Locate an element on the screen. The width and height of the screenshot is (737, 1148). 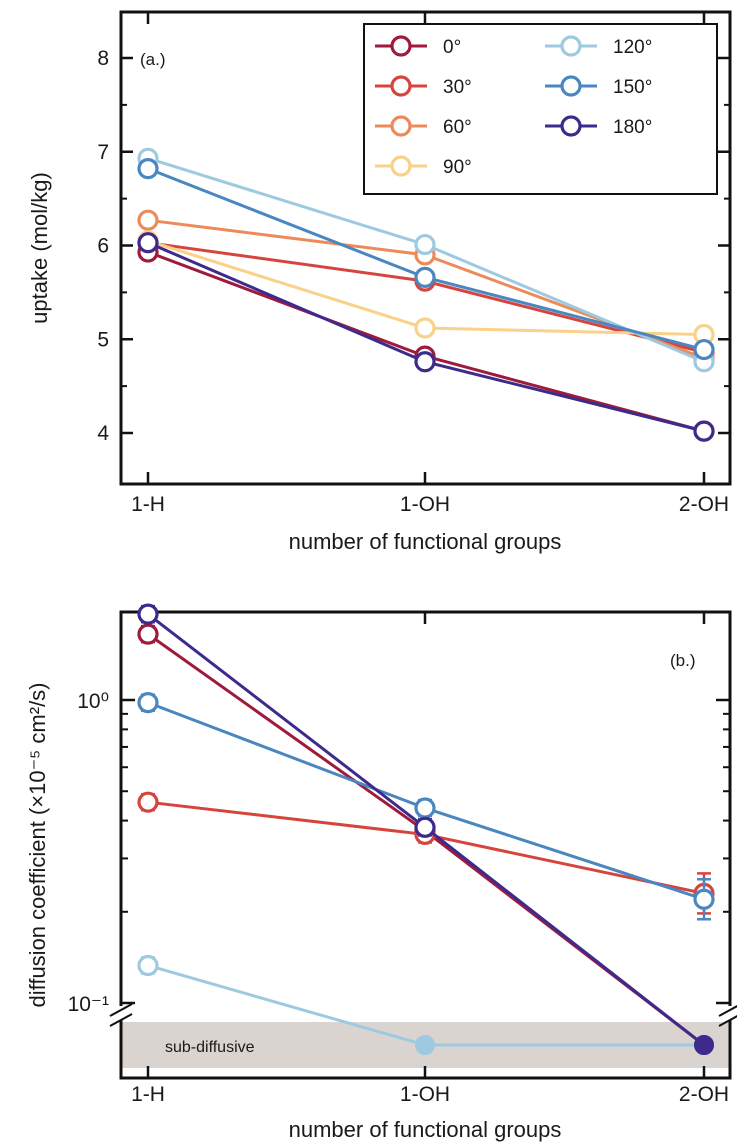
axis-break-right is located at coordinates (727, 1016).